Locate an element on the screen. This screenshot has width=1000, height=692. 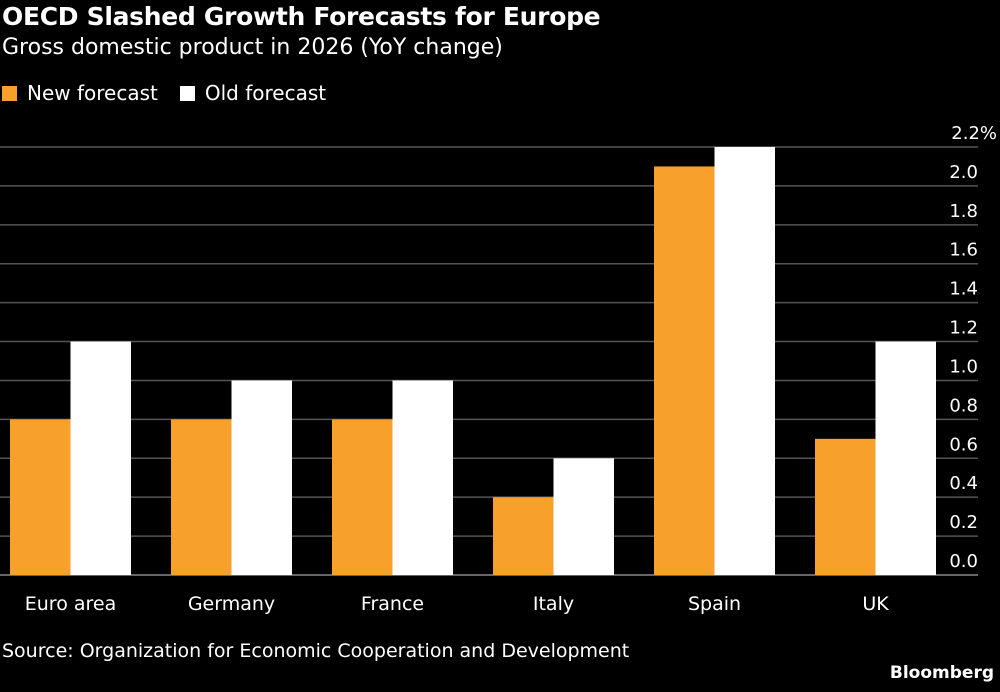
y-tick-label: 1.8 is located at coordinates (963, 211).